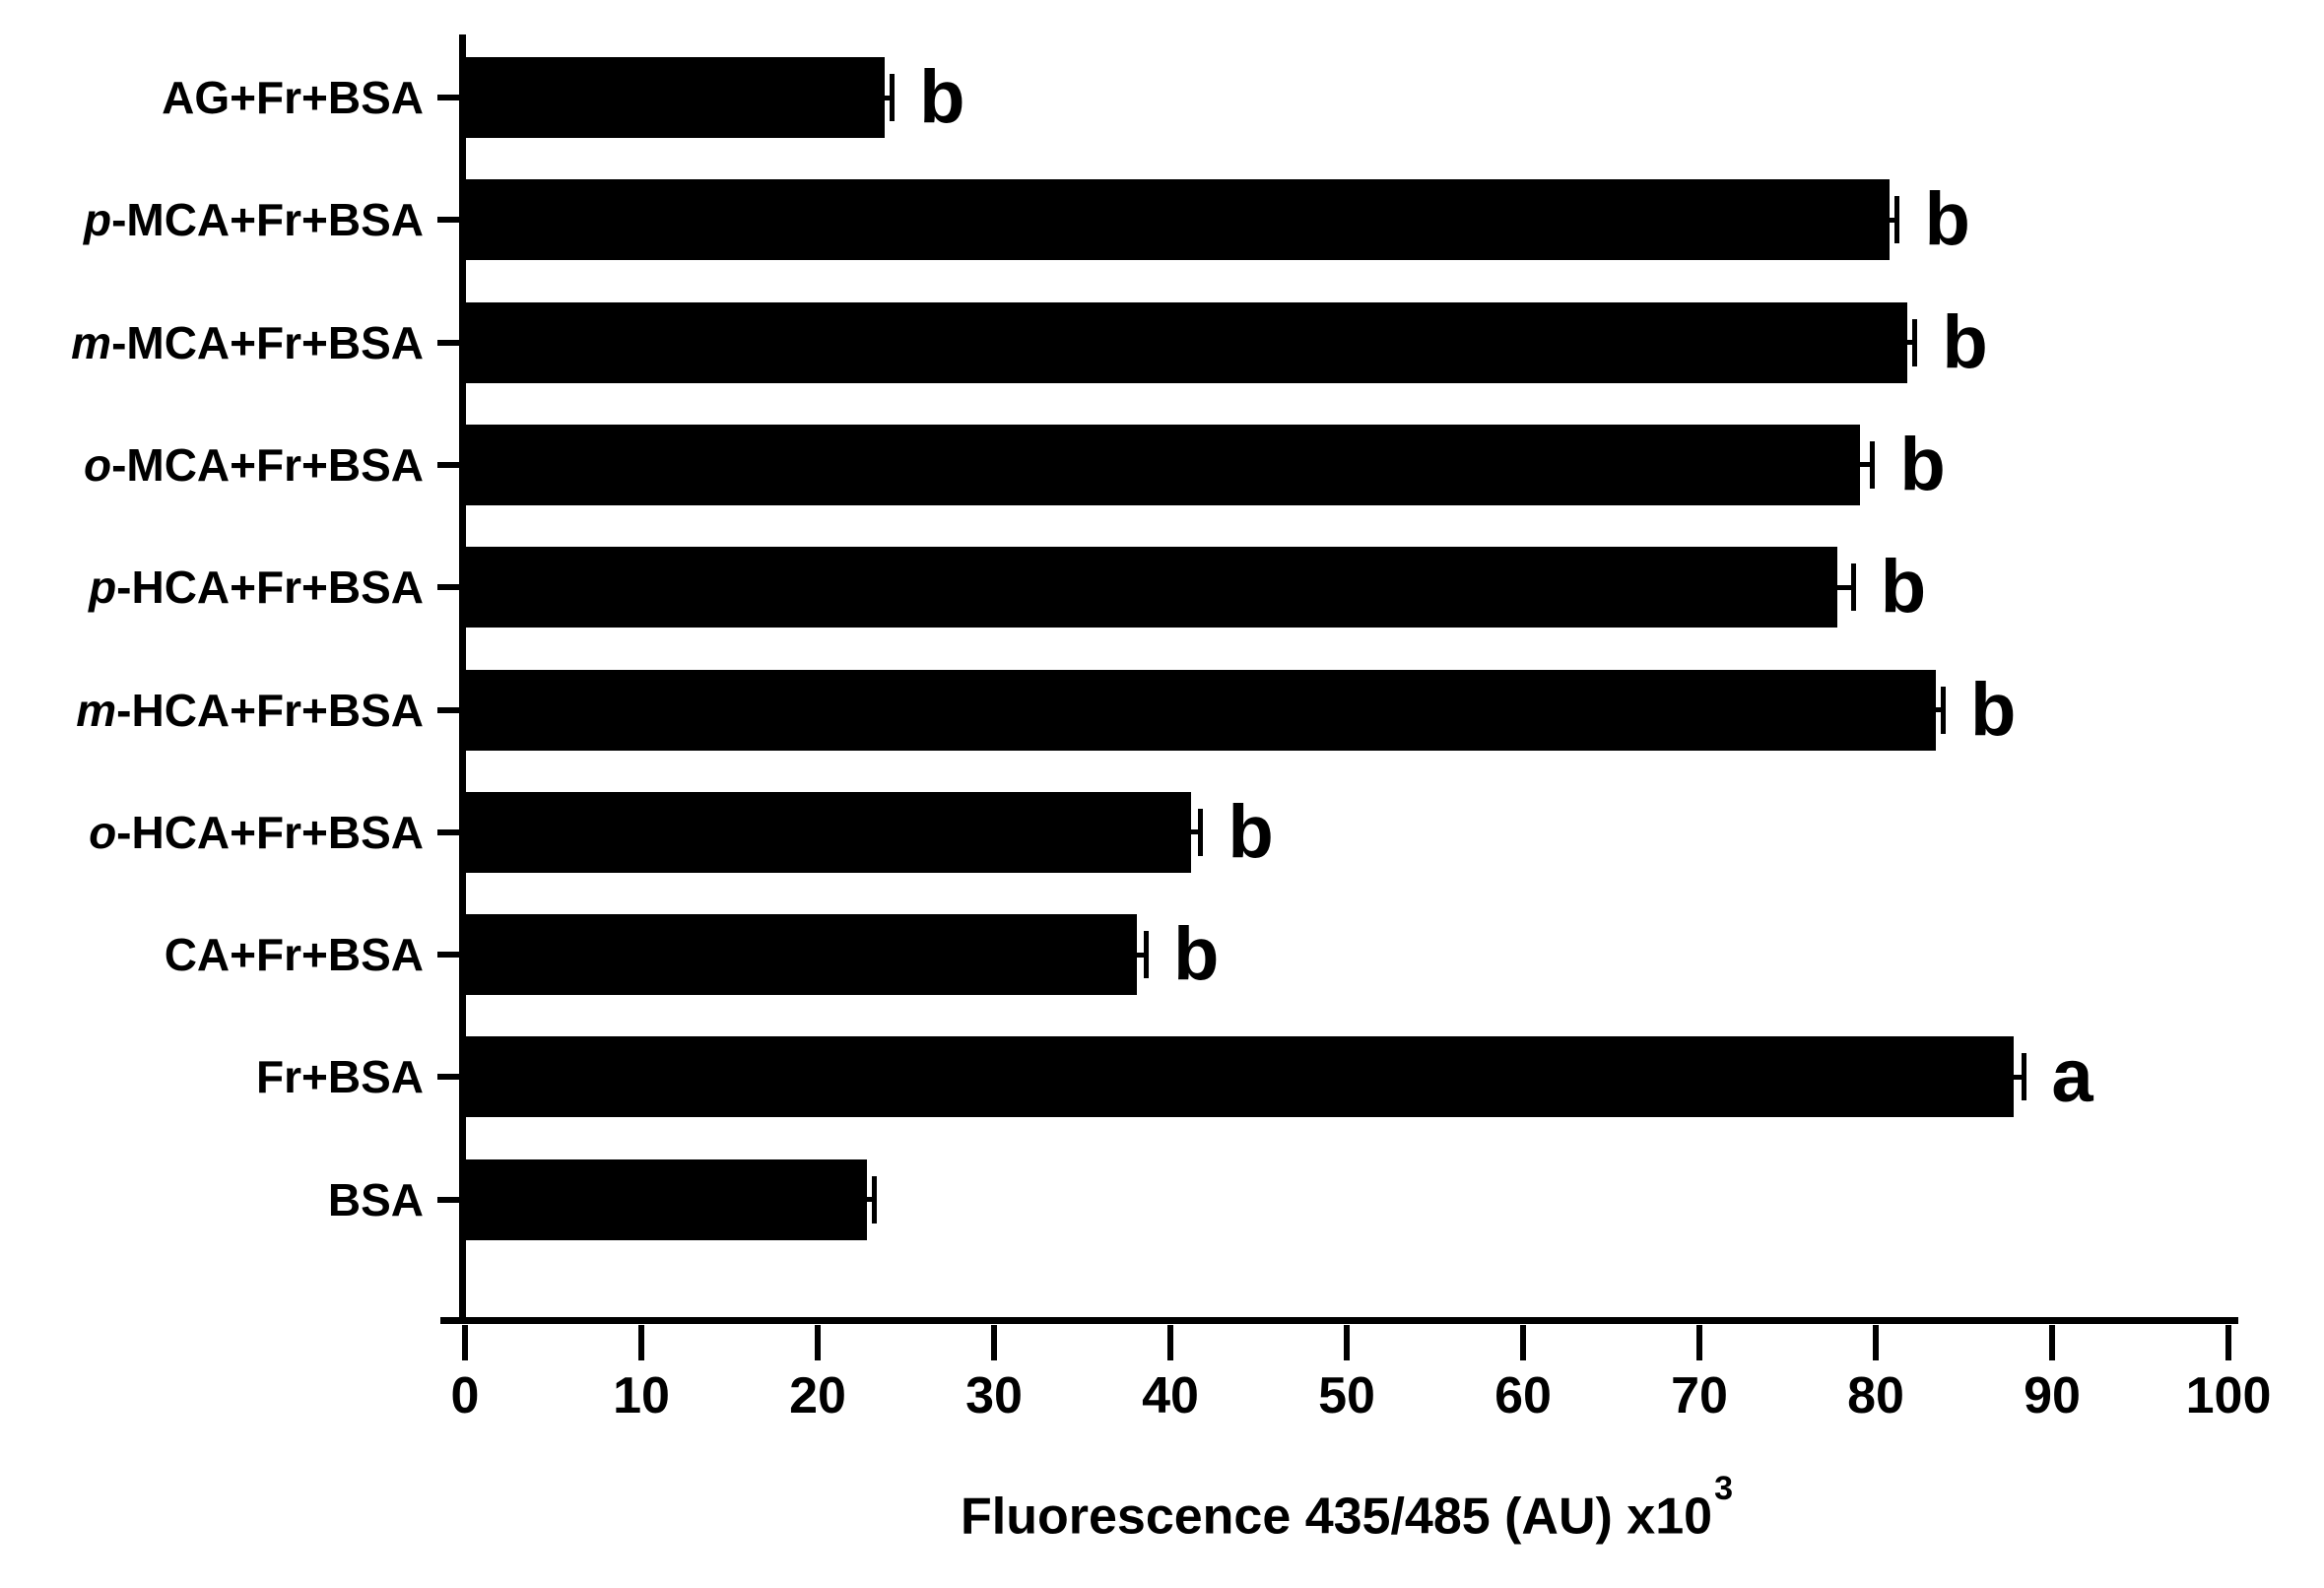 This screenshot has width=2324, height=1588. Describe the element at coordinates (250, 710) in the screenshot. I see `category-label: m-HCA+Fr+BSA` at that location.